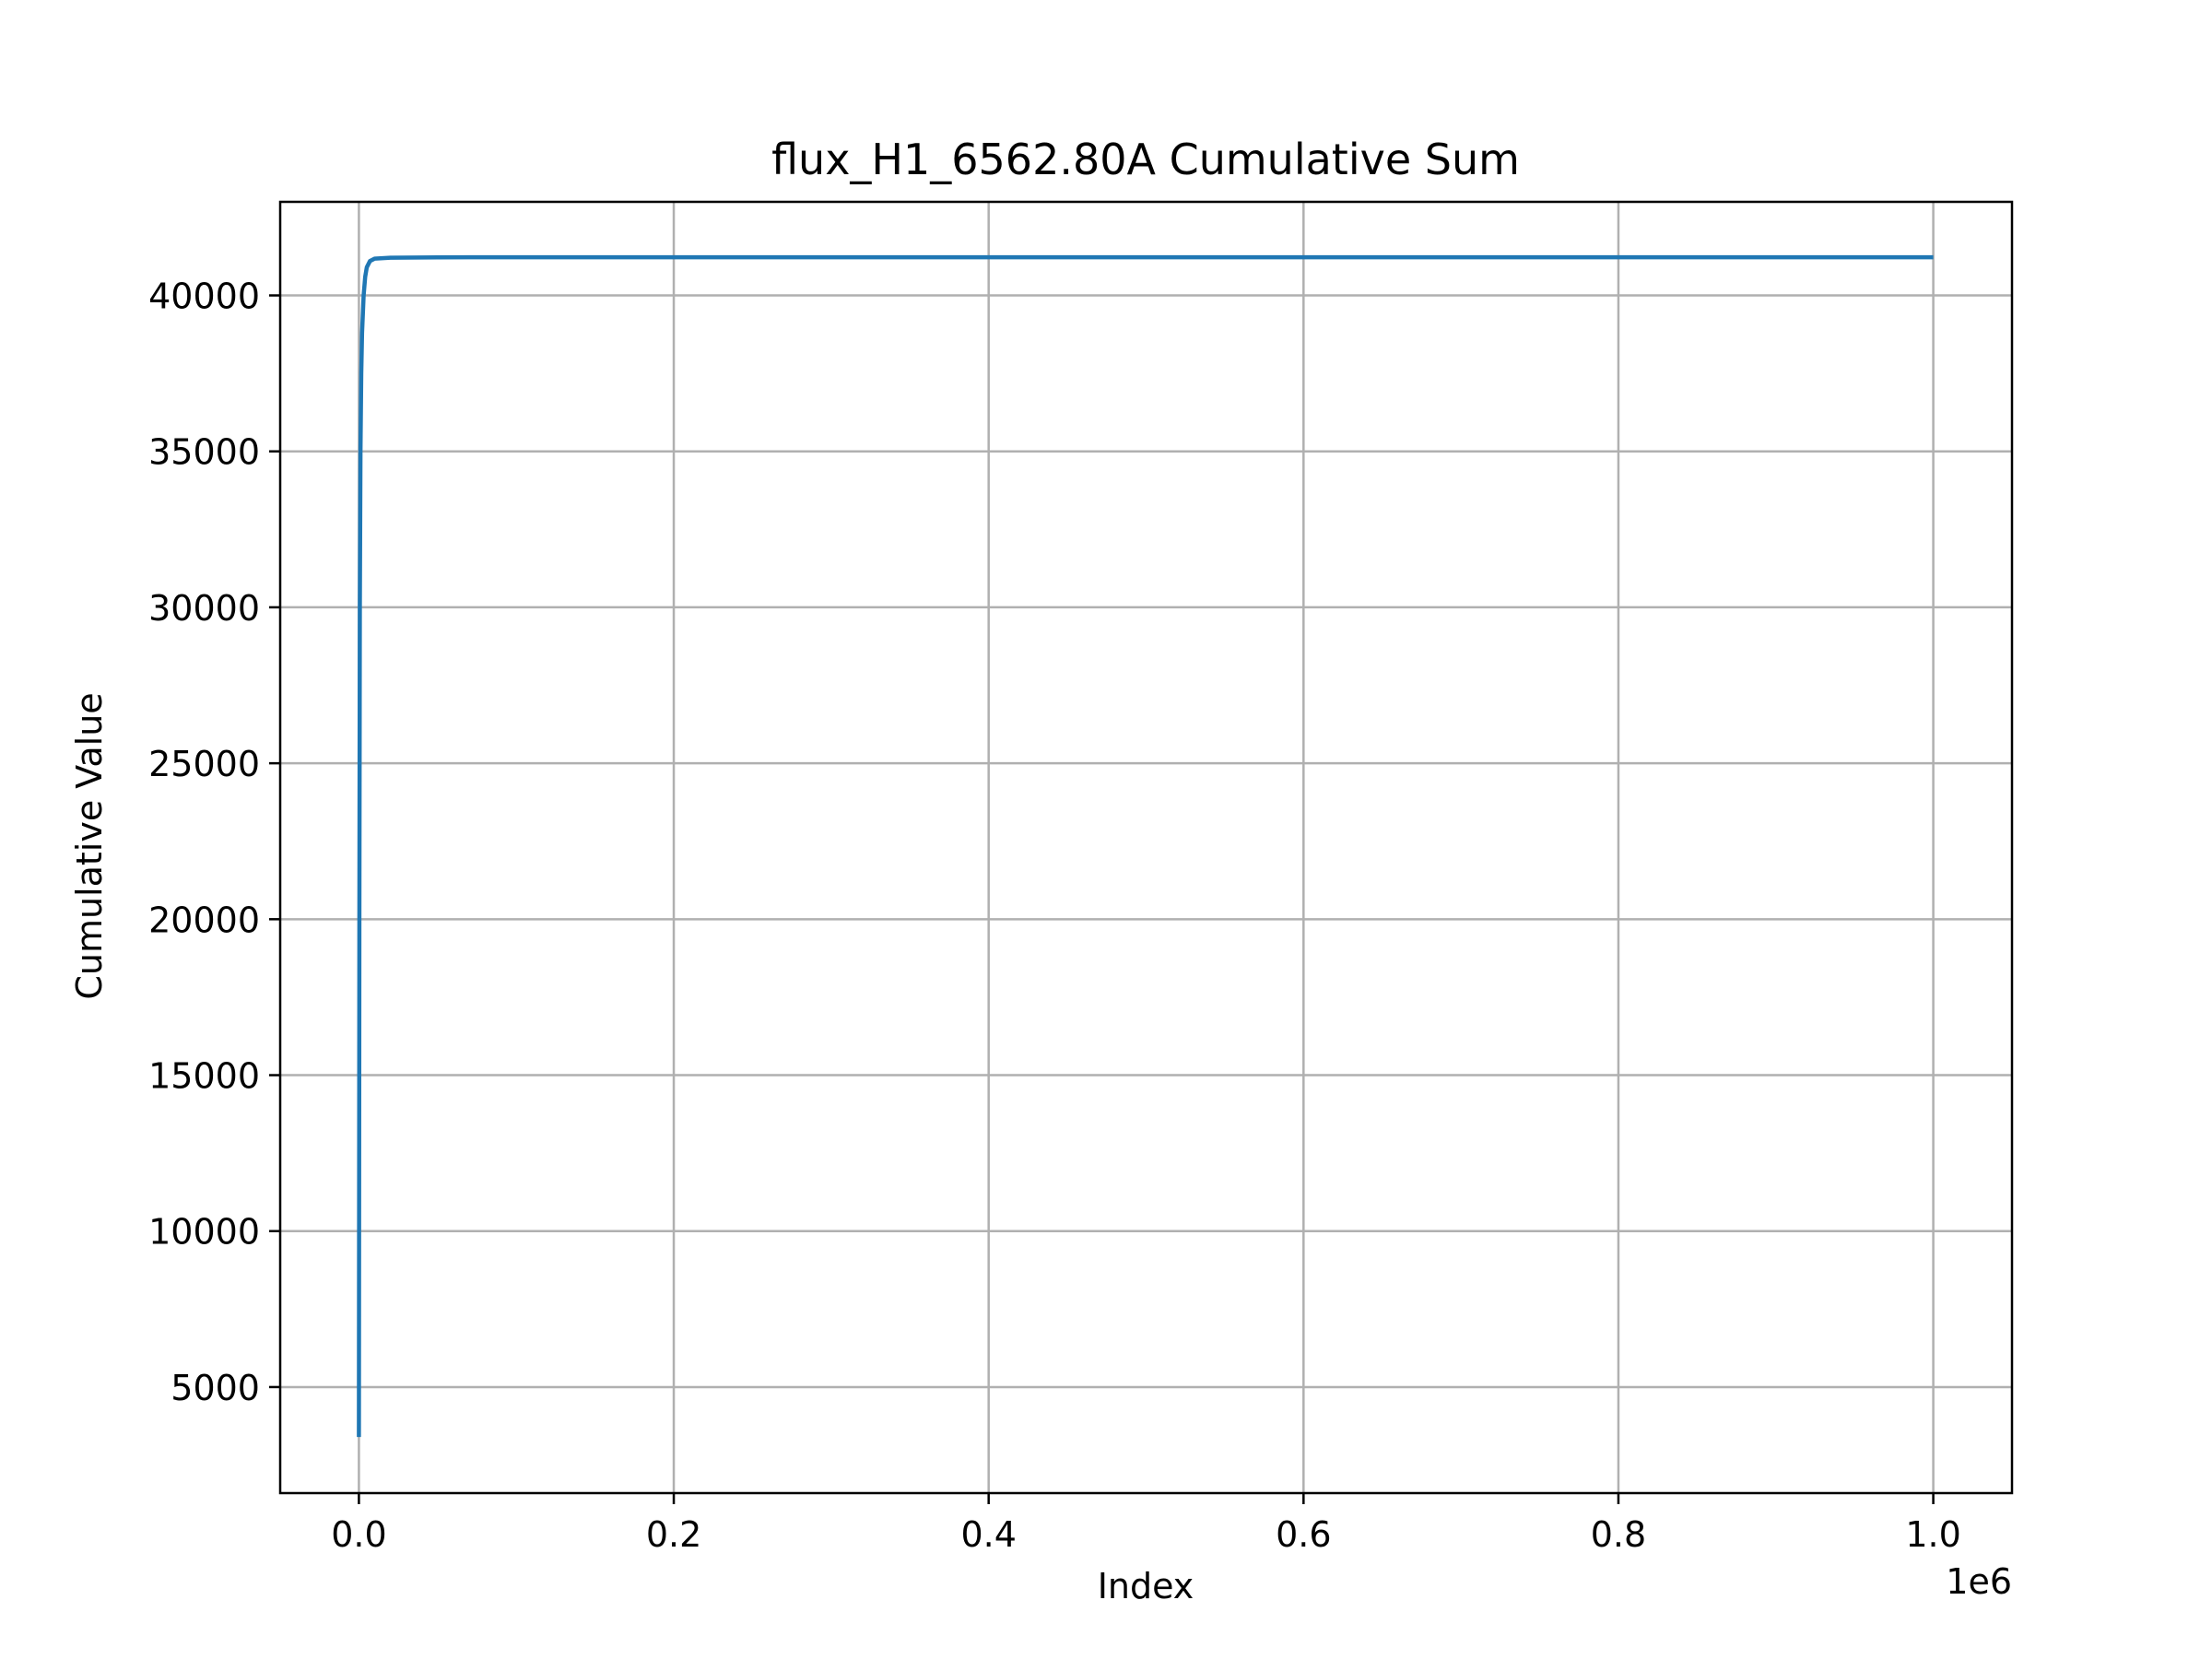  I want to click on x-axis-offset-label: 1e6, so click(1979, 1581).